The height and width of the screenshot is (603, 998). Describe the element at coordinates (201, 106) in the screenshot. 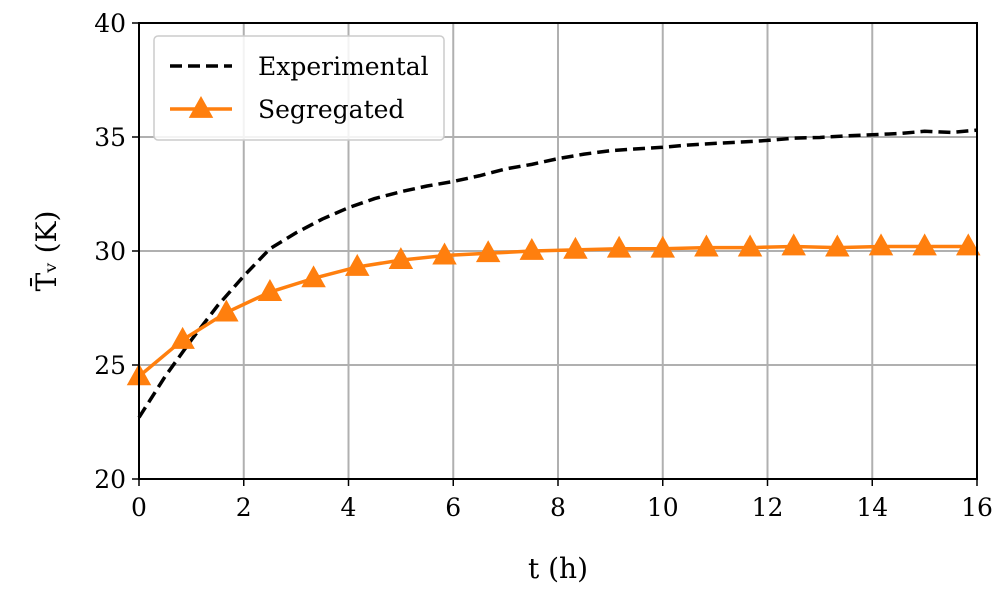

I see `legend-marker-segregated` at that location.